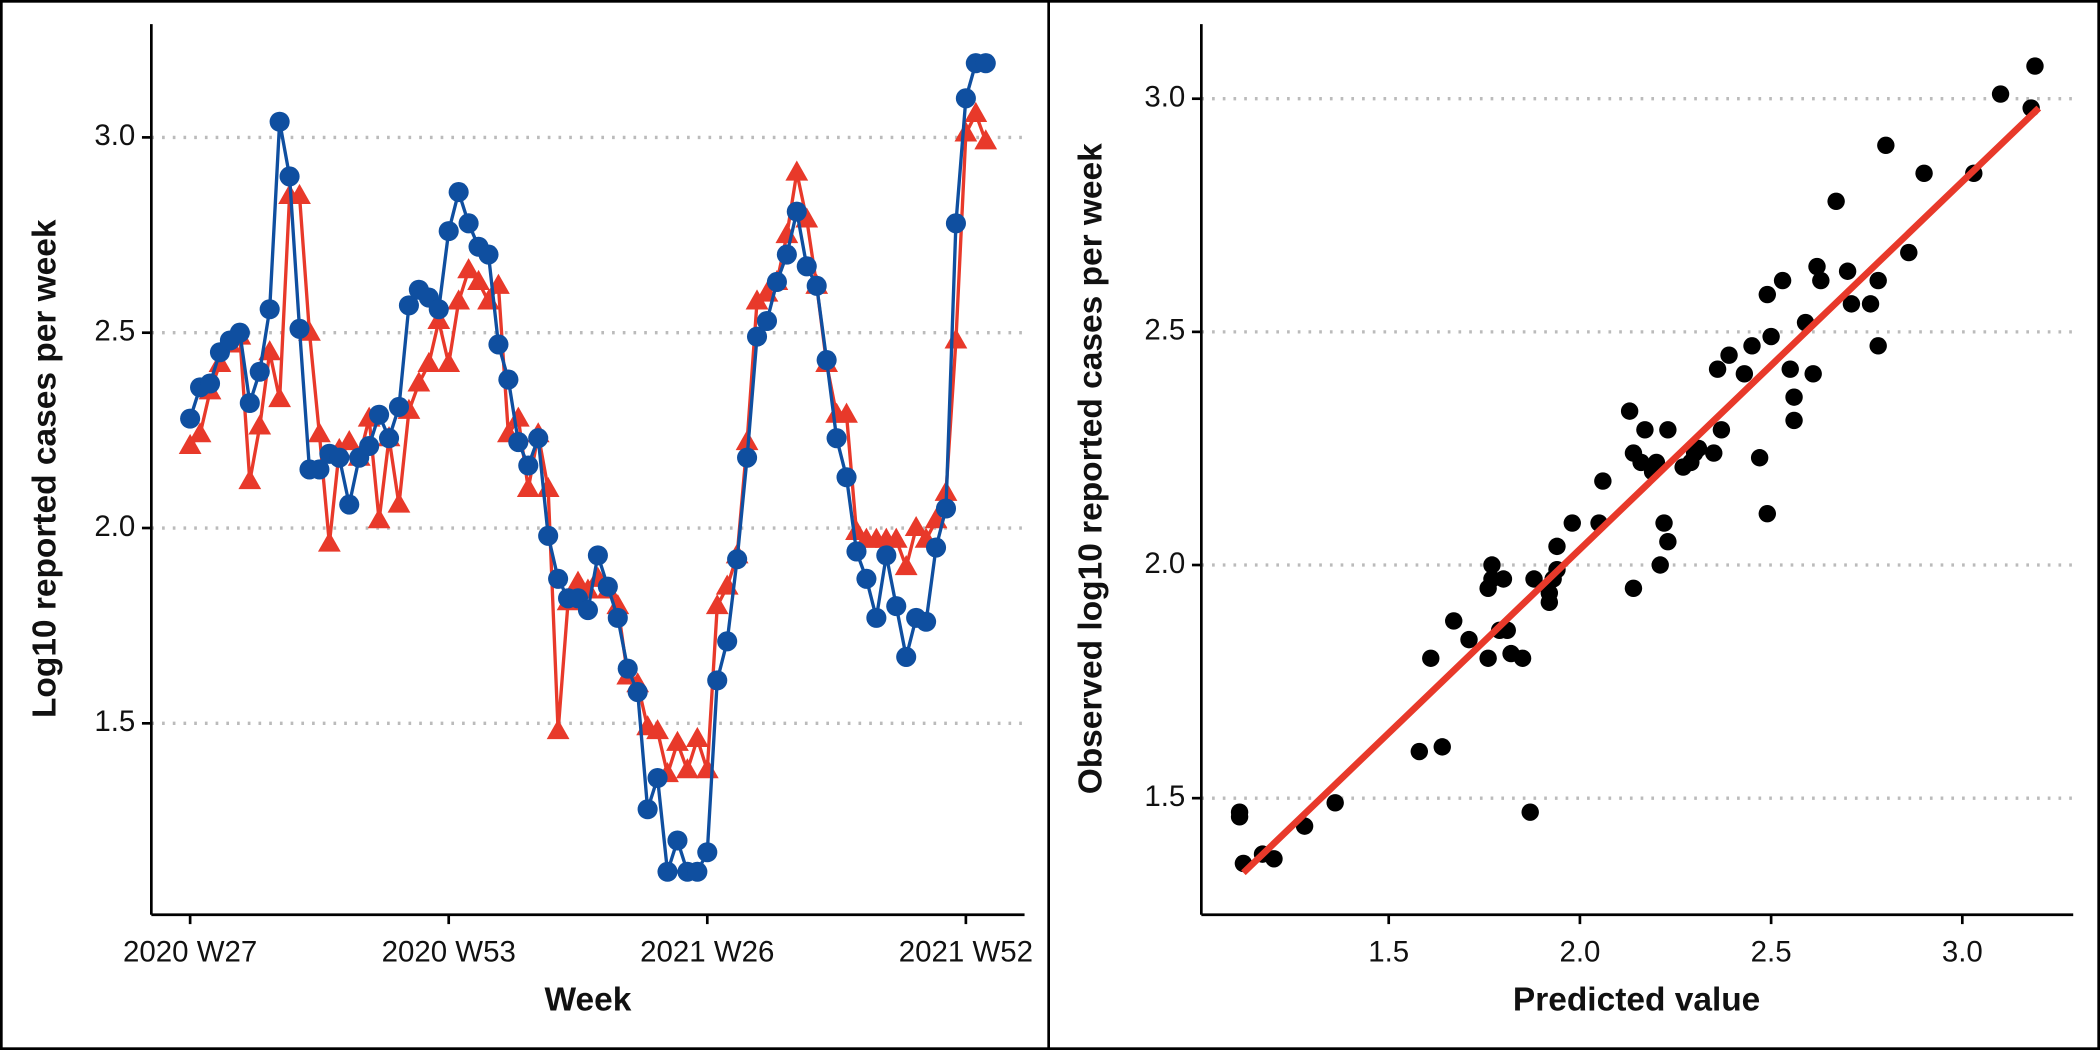 Image resolution: width=2100 pixels, height=1050 pixels. What do you see at coordinates (1771, 951) in the screenshot?
I see `x-tick-label: 2.5` at bounding box center [1771, 951].